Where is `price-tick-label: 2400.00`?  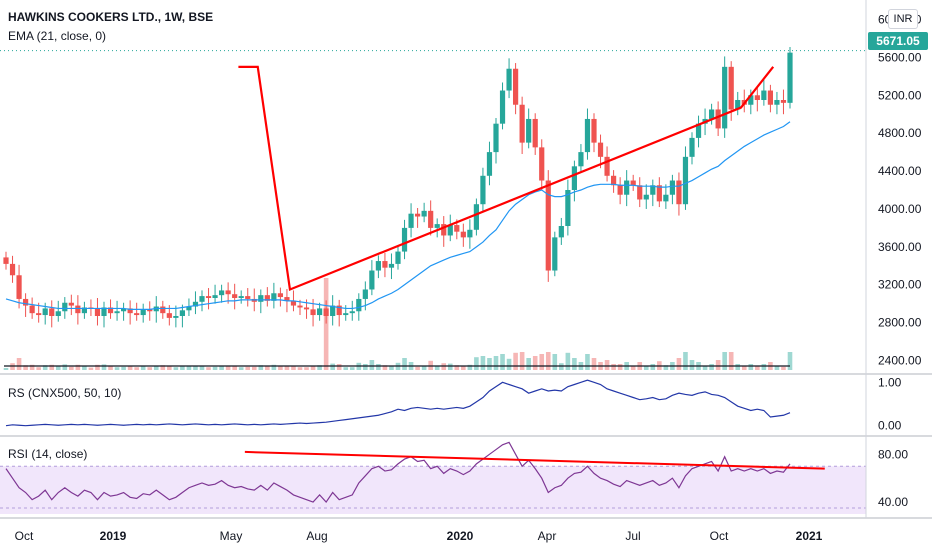
price-tick-label: 2400.00 is located at coordinates (900, 361).